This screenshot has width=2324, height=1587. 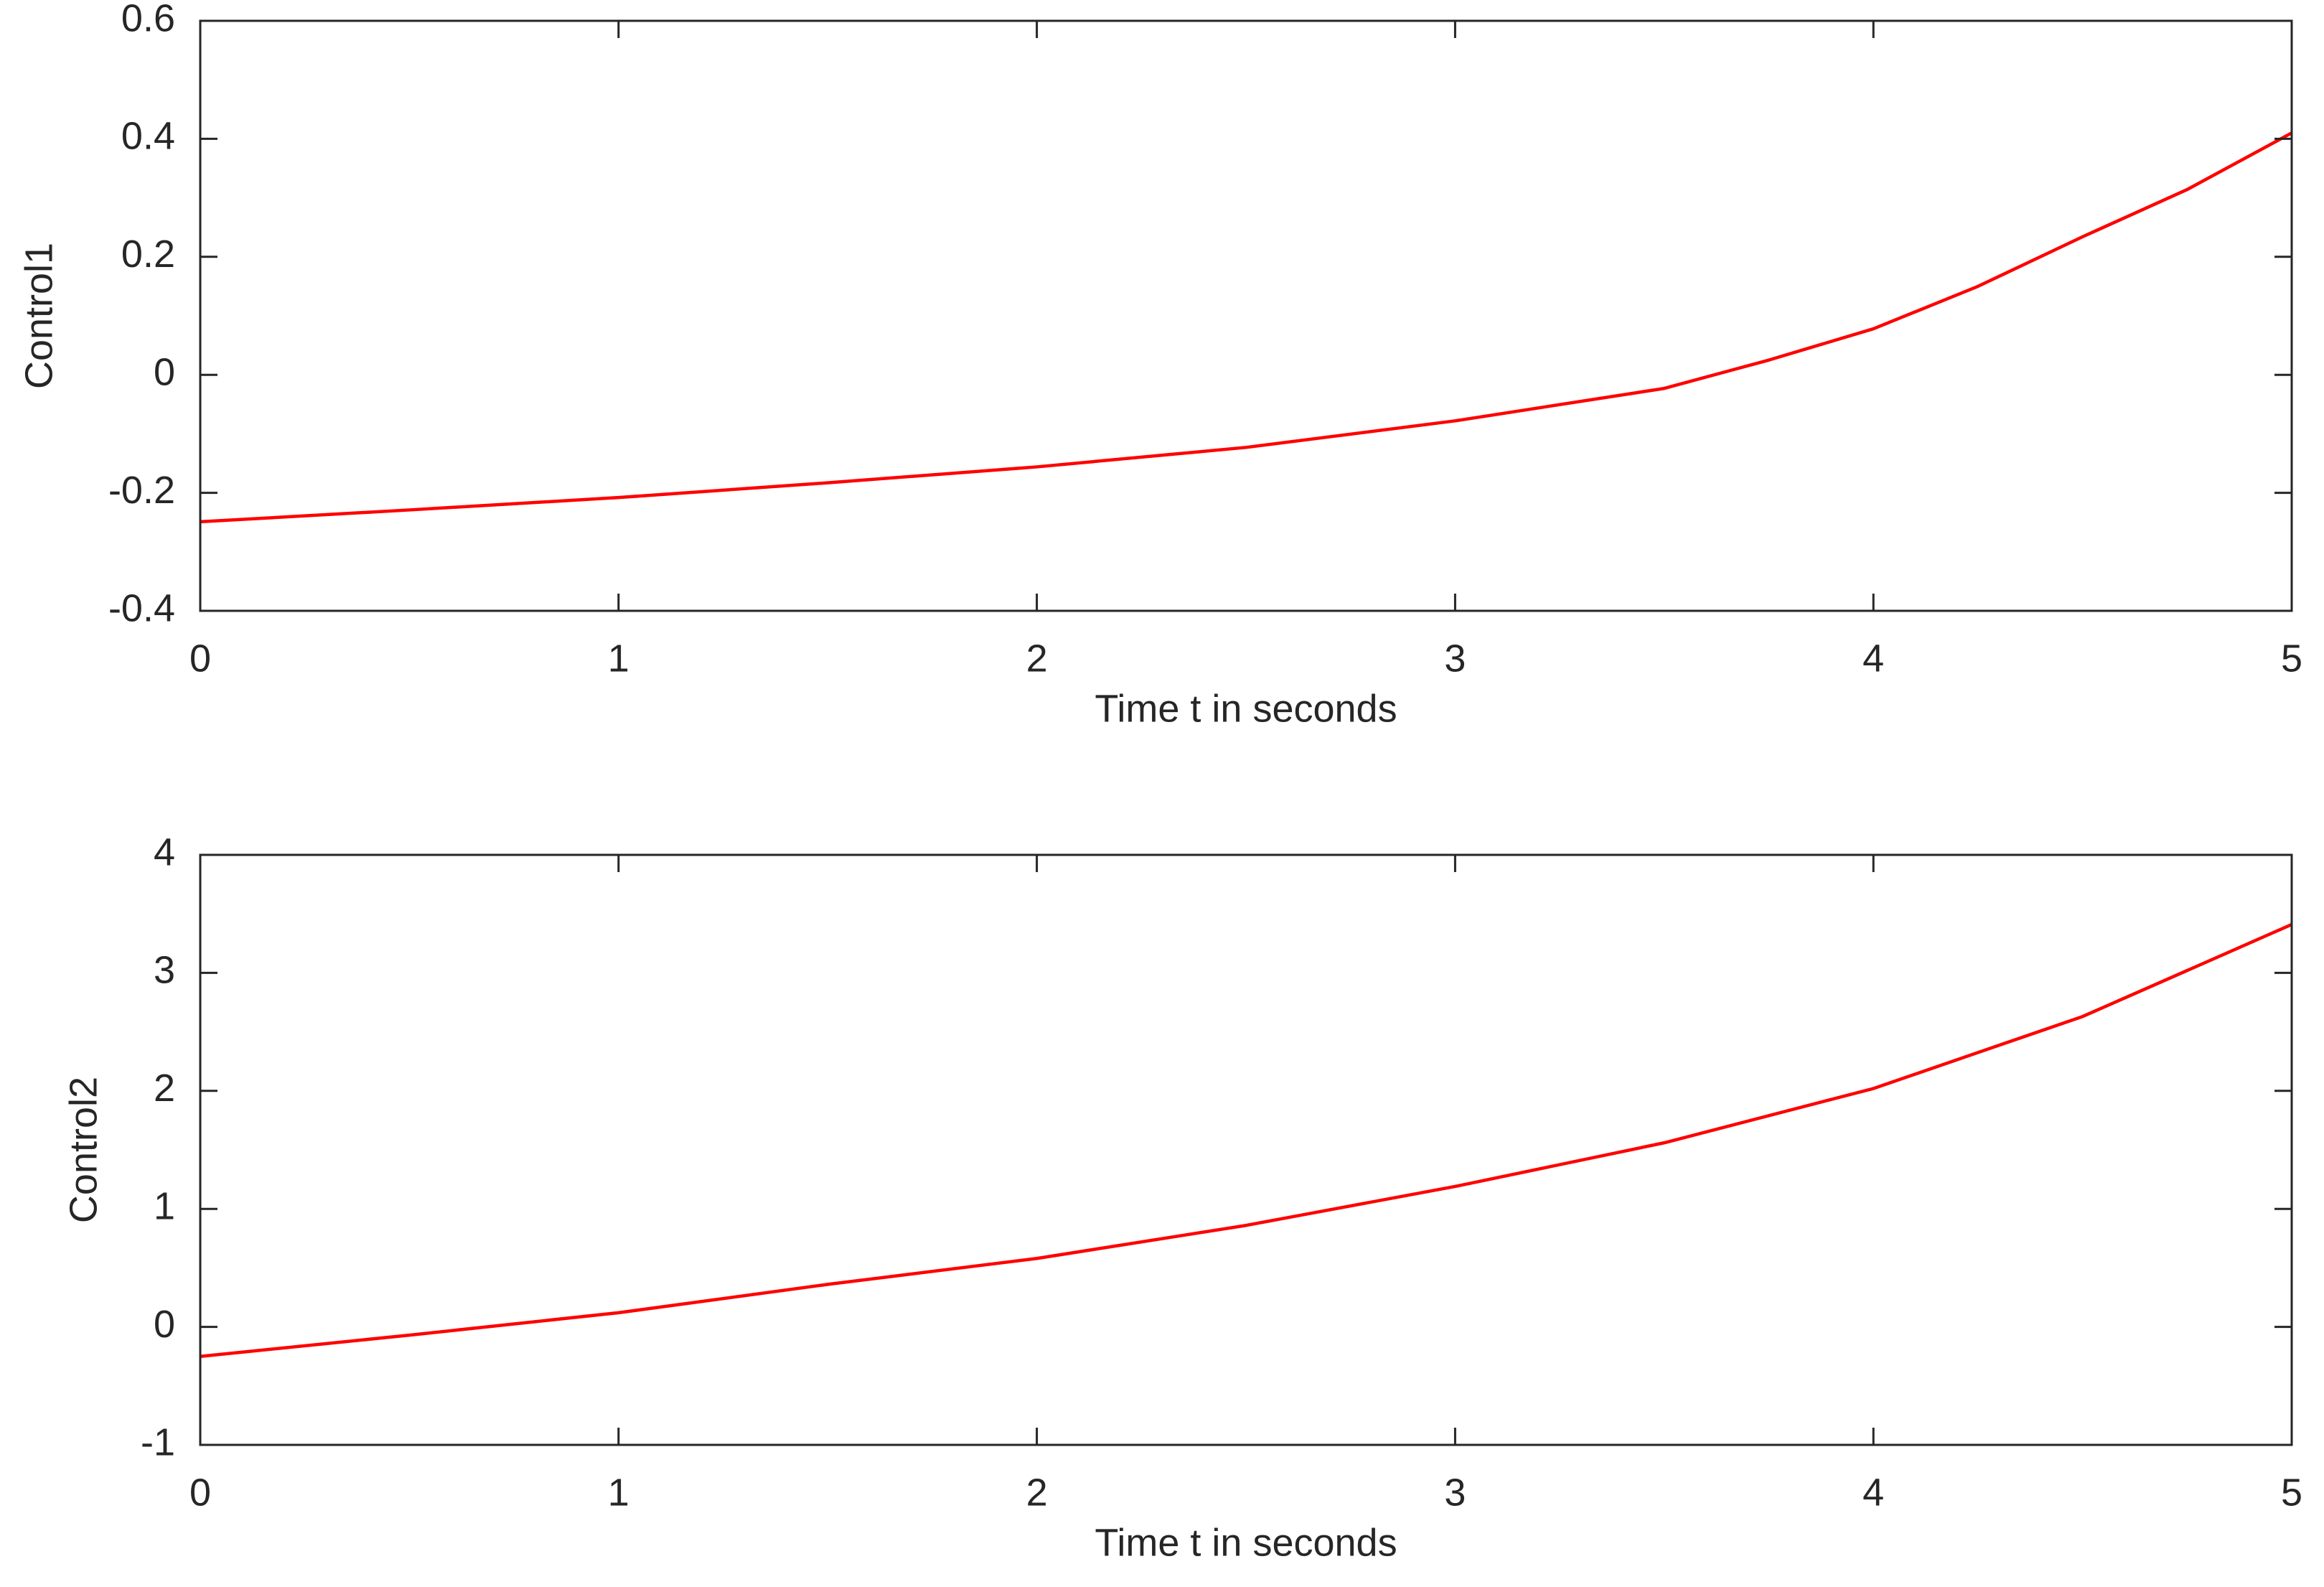 I want to click on y-tick-label: 0.6, so click(x=148, y=19).